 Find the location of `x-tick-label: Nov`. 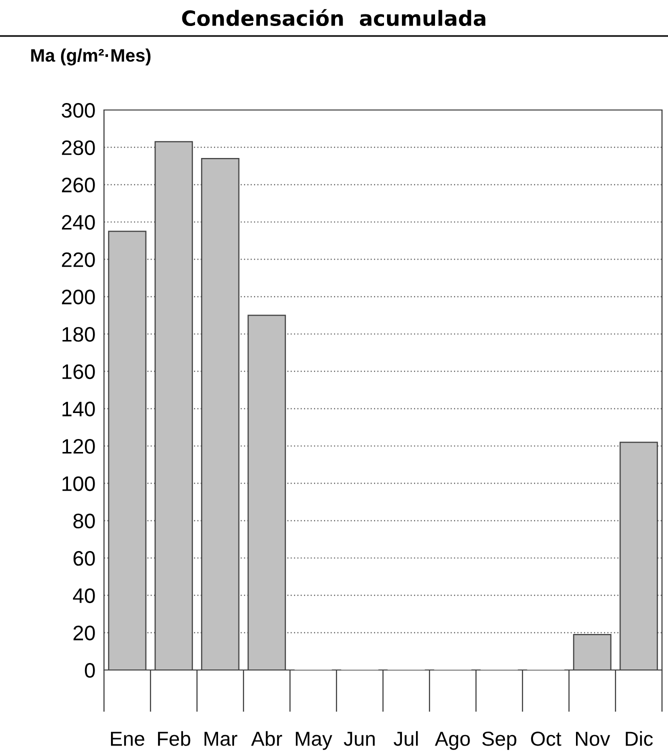

x-tick-label: Nov is located at coordinates (593, 739).